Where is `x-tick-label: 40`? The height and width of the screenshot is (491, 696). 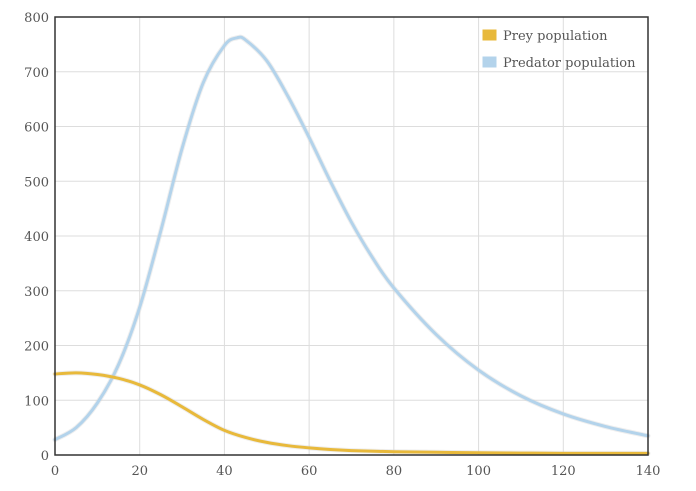 x-tick-label: 40 is located at coordinates (224, 471).